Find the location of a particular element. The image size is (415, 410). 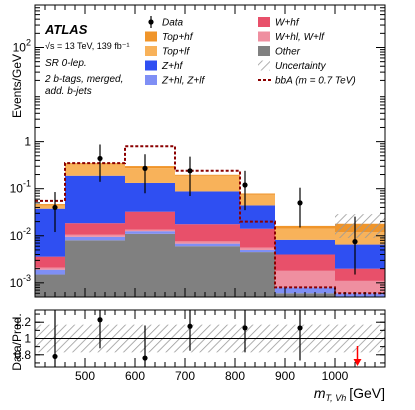

x-tick-label: 600 is located at coordinates (135, 376).